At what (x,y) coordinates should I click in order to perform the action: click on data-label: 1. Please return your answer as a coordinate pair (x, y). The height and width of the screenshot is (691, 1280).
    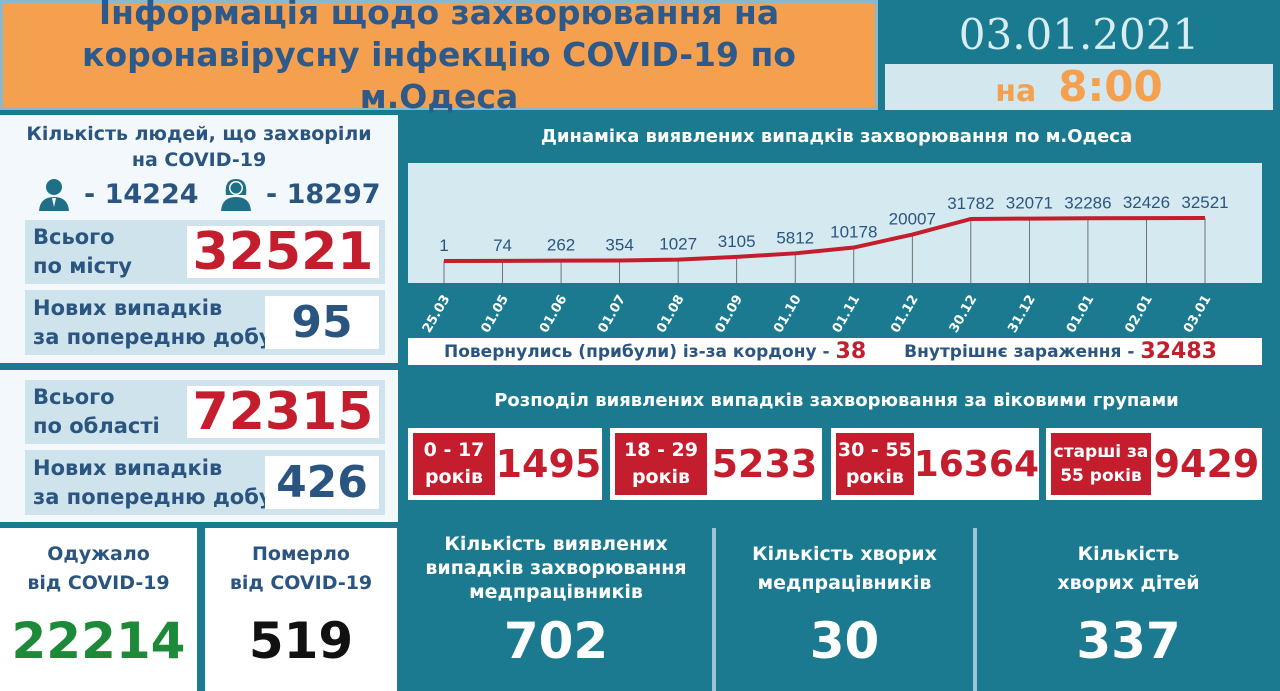
    Looking at the image, I should click on (443, 245).